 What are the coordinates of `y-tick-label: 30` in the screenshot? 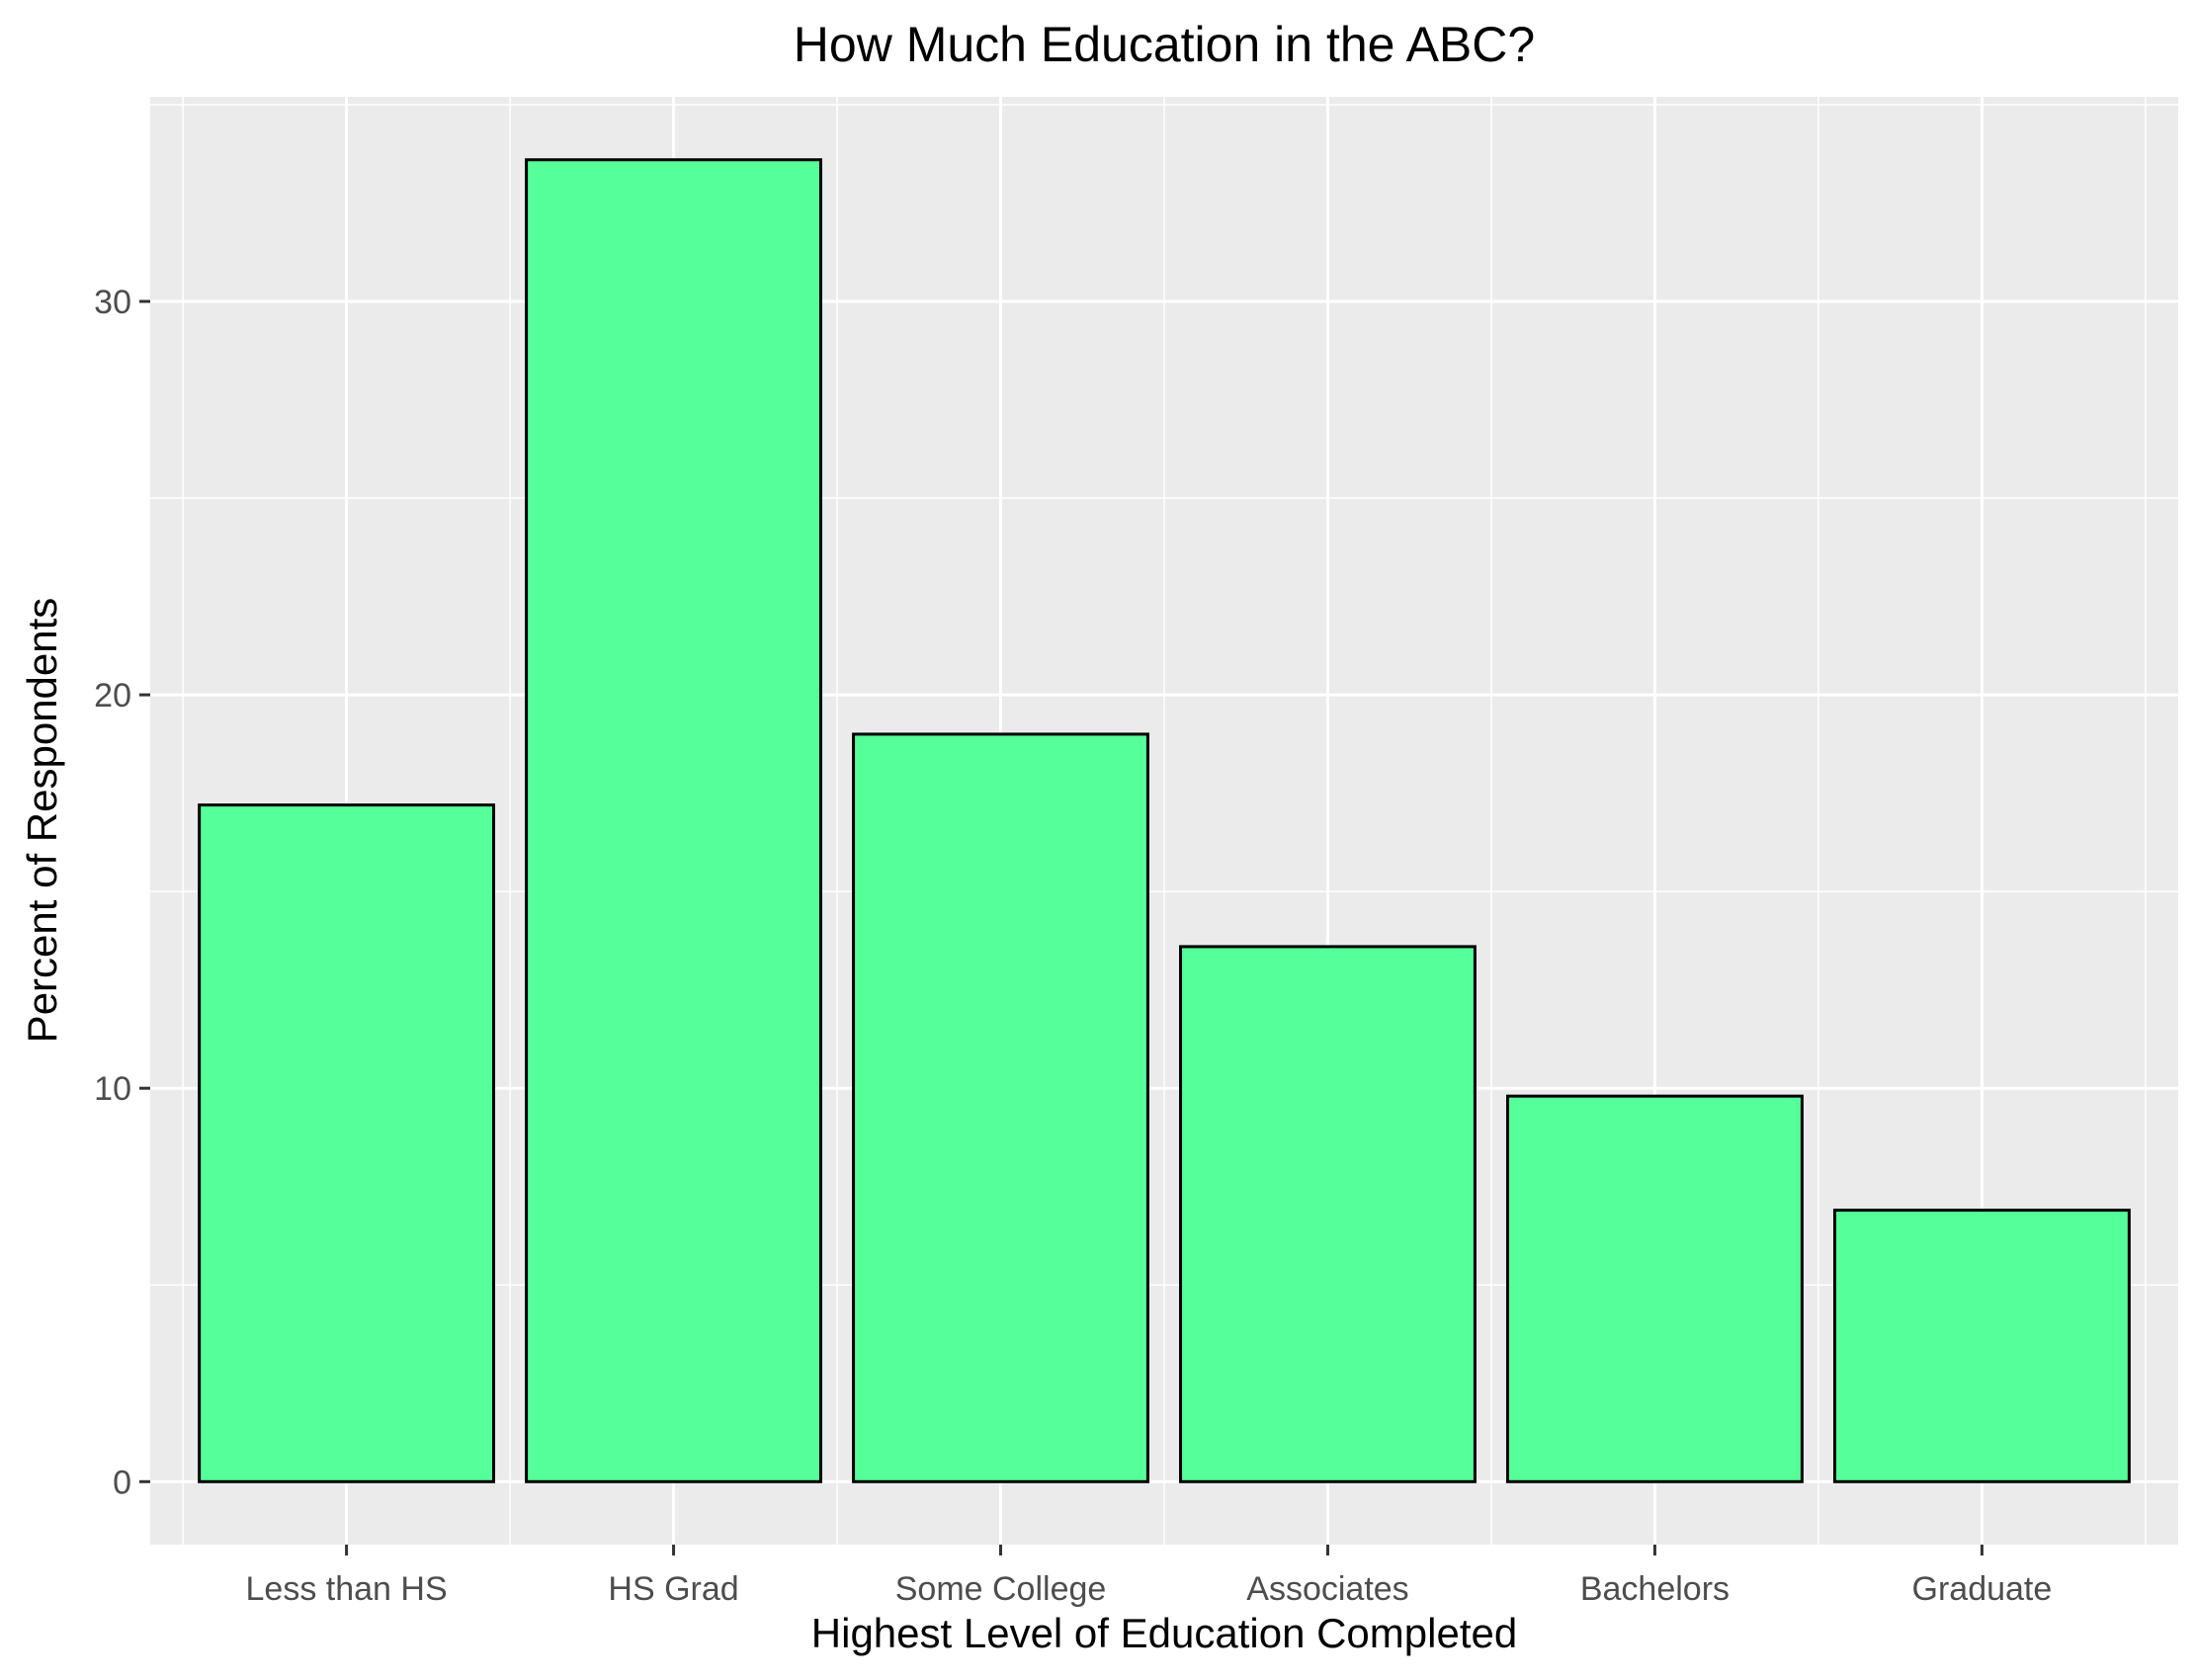 It's located at (112, 302).